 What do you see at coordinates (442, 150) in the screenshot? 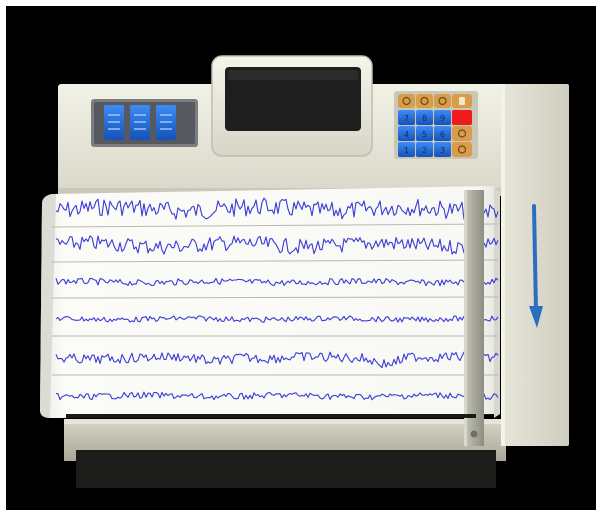
I see `key-3: 3` at bounding box center [442, 150].